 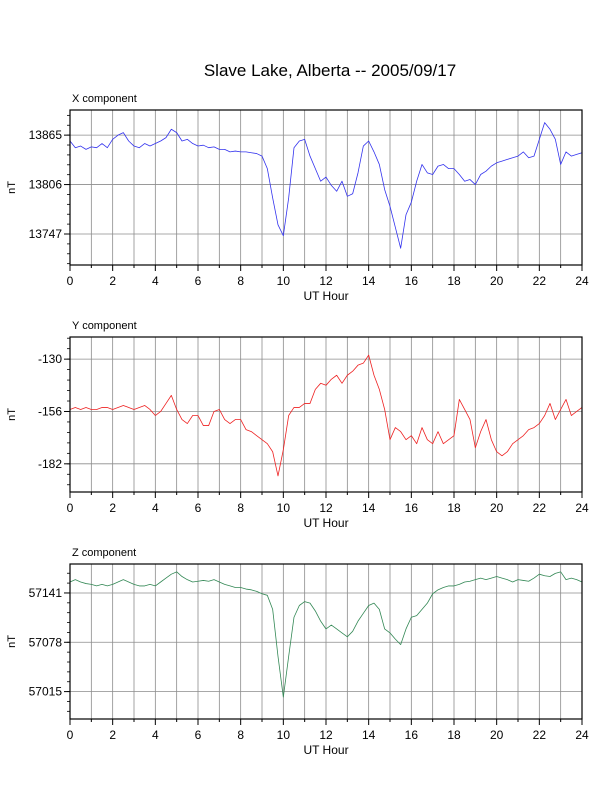 I want to click on panel-title: Z component, so click(x=104, y=553).